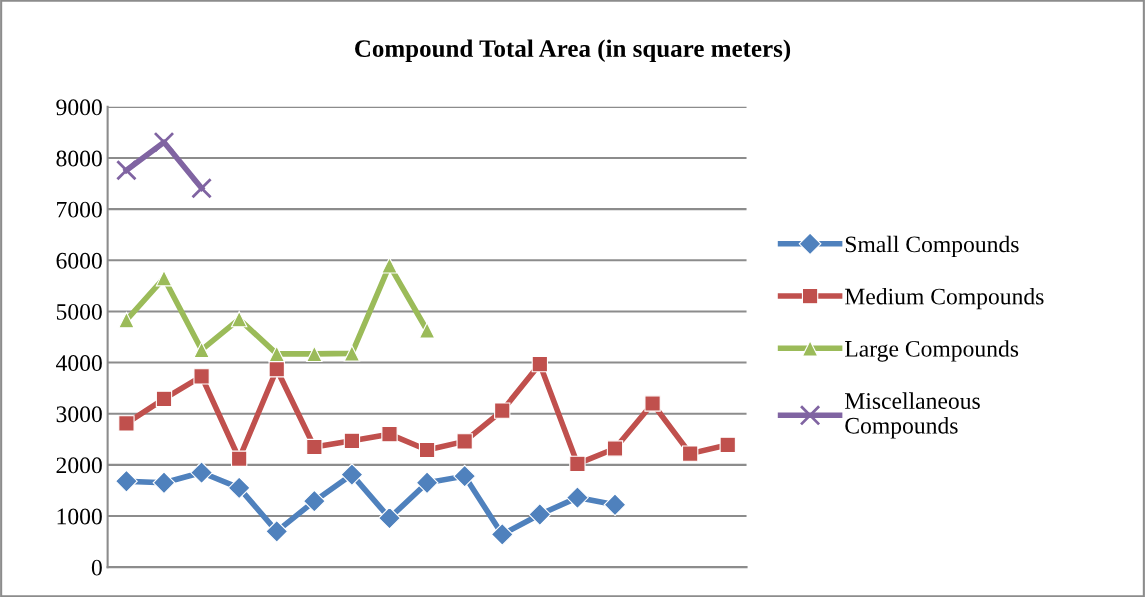  I want to click on legend-label: Small Compounds, so click(932, 246).